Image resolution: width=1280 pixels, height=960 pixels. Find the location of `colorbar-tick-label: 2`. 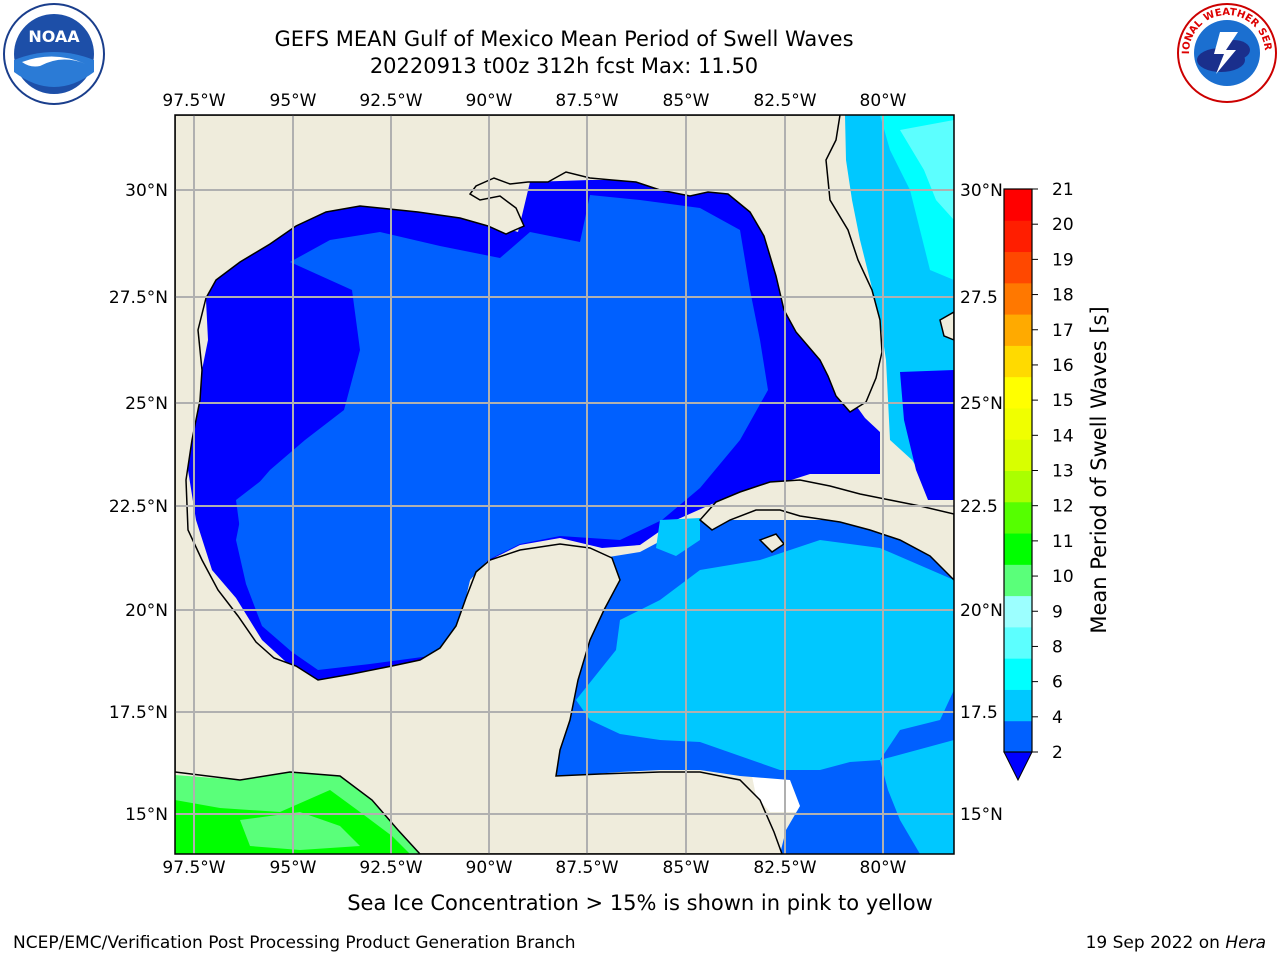

colorbar-tick-label: 2 is located at coordinates (1057, 753).